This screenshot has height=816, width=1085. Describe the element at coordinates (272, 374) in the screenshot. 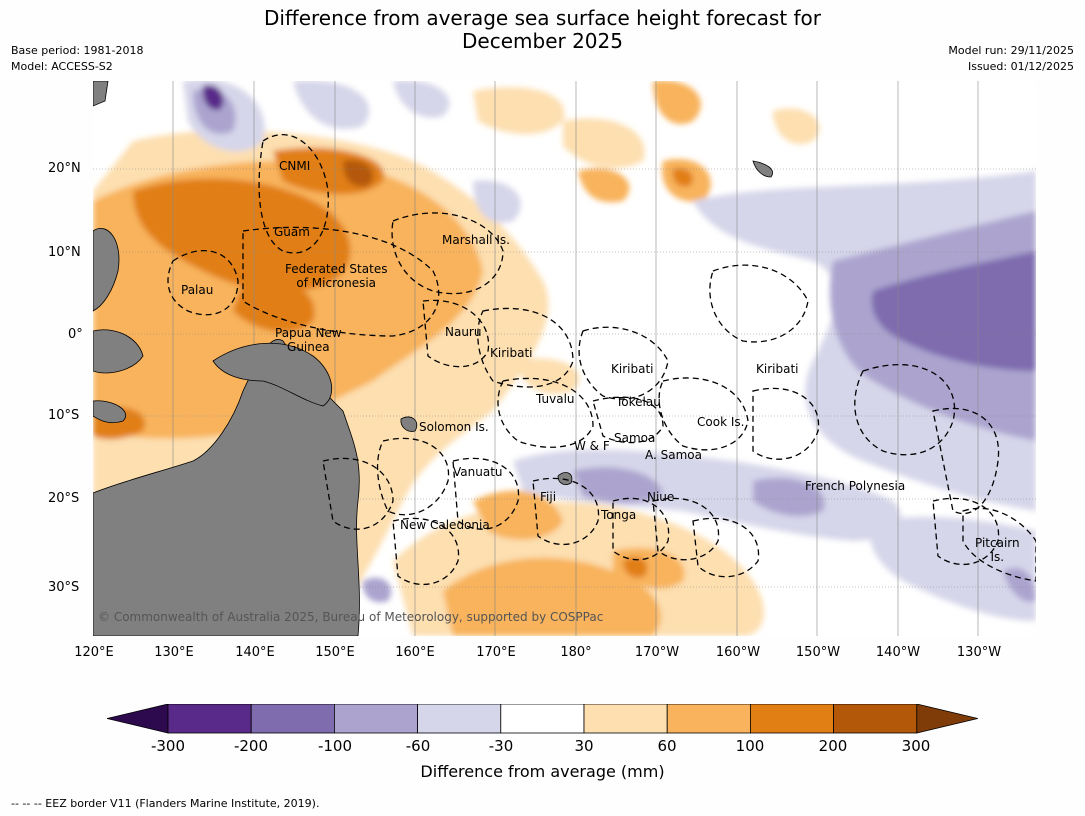

I see `new-guinea-land` at that location.